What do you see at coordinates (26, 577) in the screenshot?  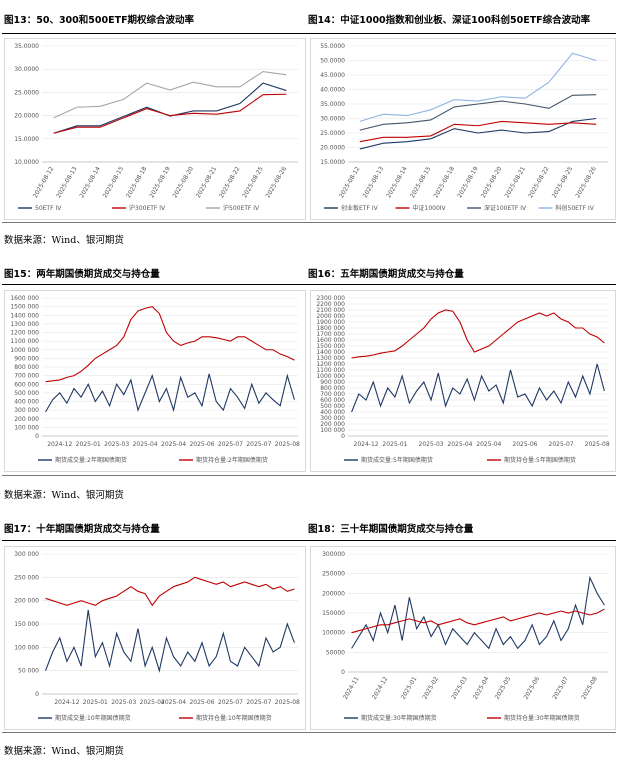 I see `y-tick-label: 250 000` at bounding box center [26, 577].